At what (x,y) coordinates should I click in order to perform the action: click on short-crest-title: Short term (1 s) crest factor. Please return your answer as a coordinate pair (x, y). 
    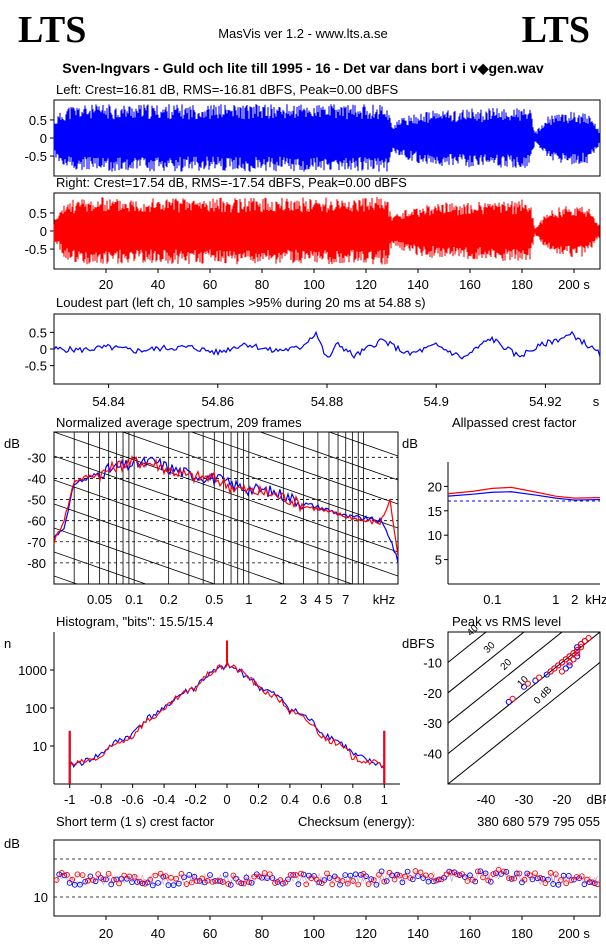
    Looking at the image, I should click on (135, 821).